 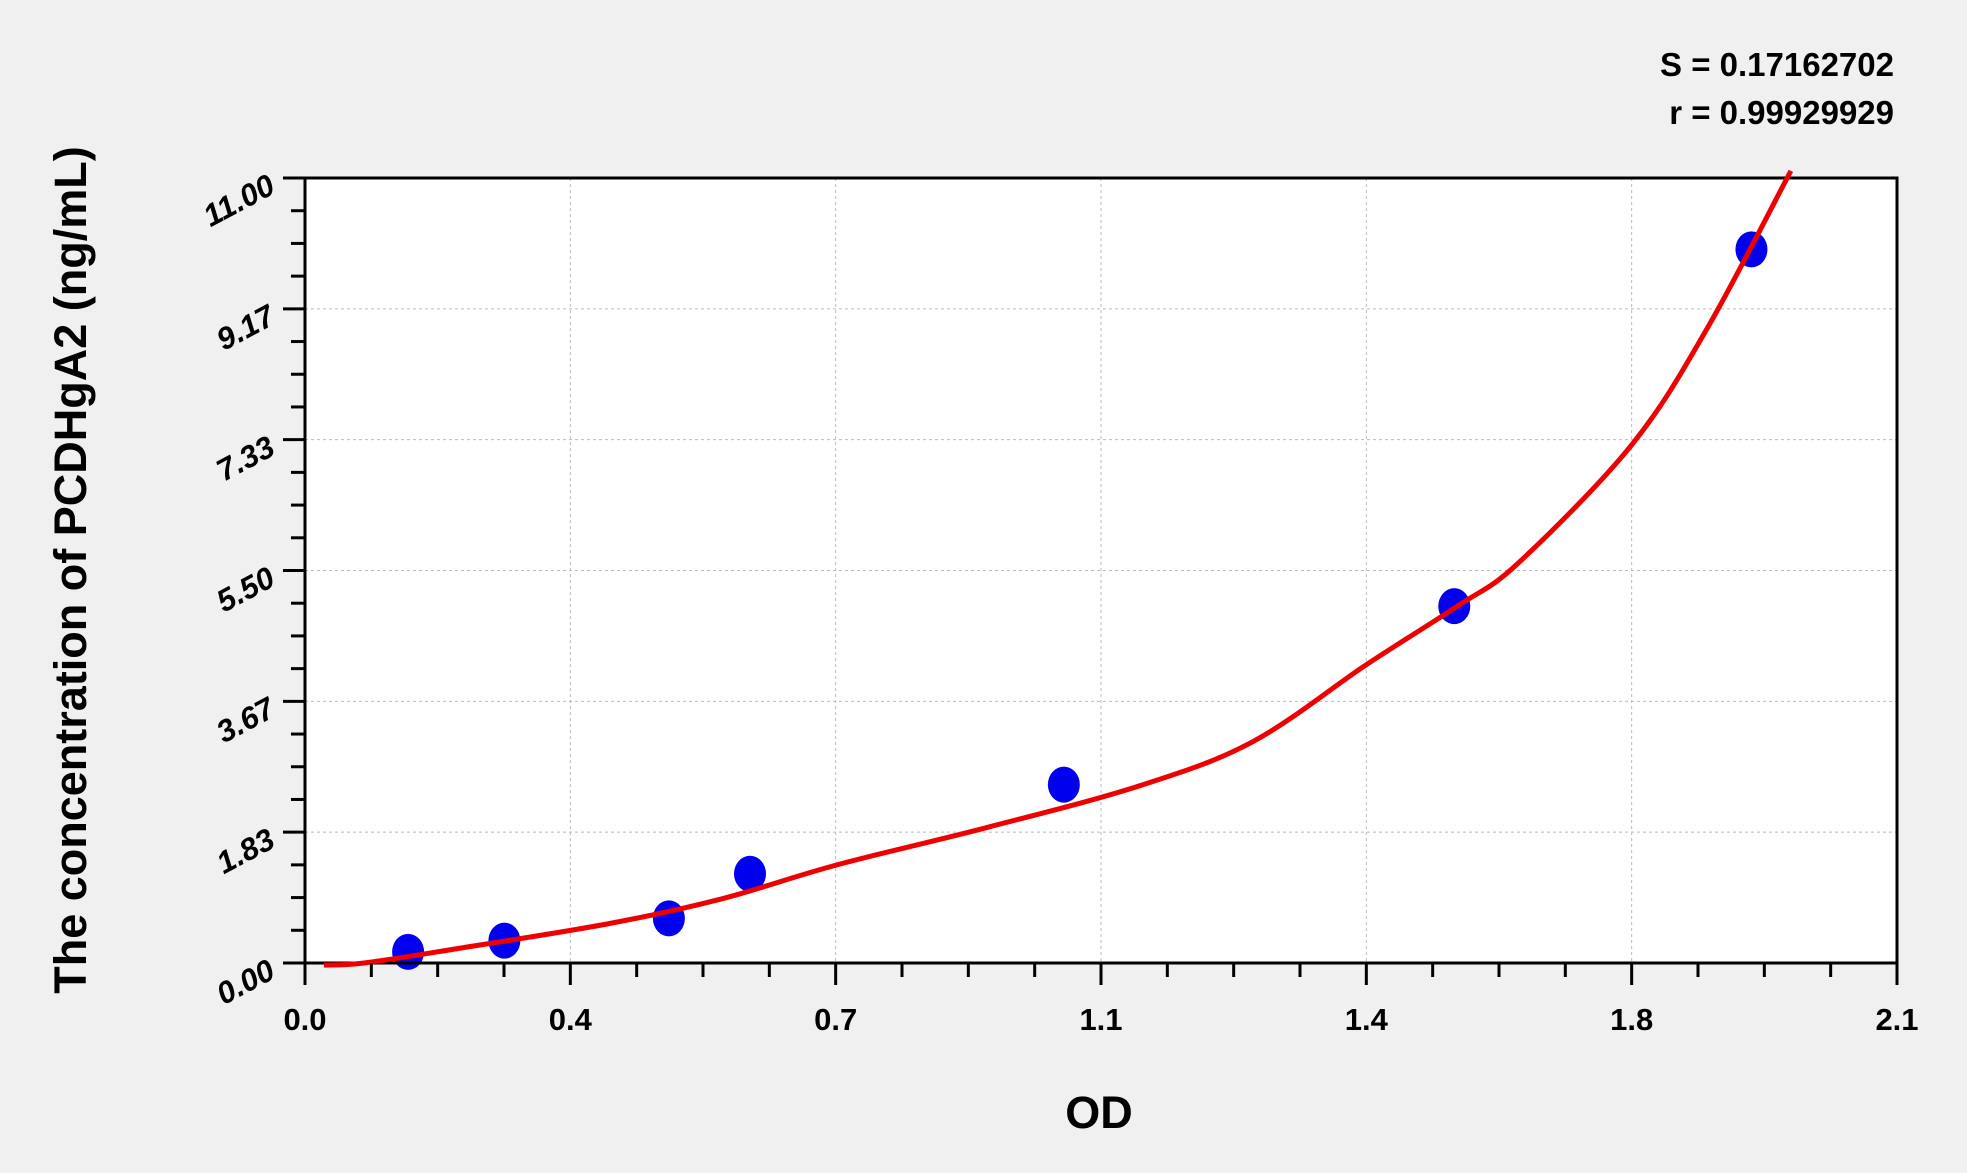 What do you see at coordinates (304, 1019) in the screenshot?
I see `x-tick-label: 0.0` at bounding box center [304, 1019].